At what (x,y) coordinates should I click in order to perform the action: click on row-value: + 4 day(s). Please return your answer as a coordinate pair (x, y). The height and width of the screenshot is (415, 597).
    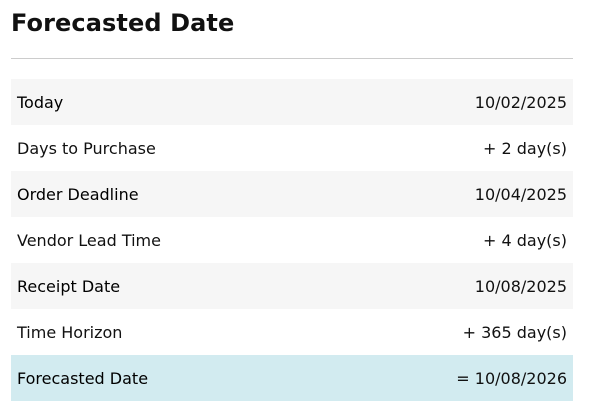
    Looking at the image, I should click on (524, 240).